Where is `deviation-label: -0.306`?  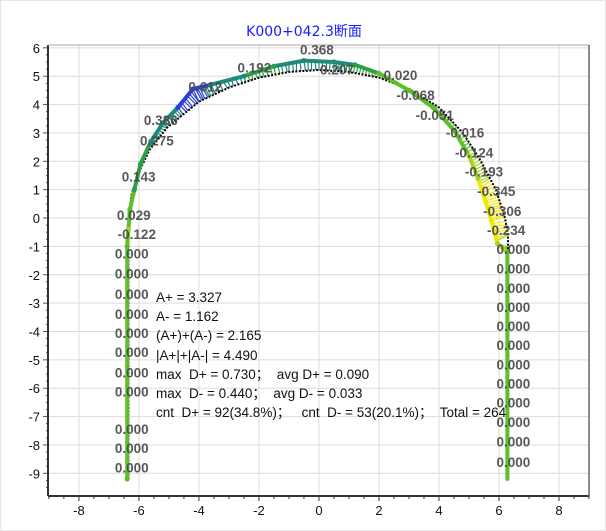 deviation-label: -0.306 is located at coordinates (502, 211).